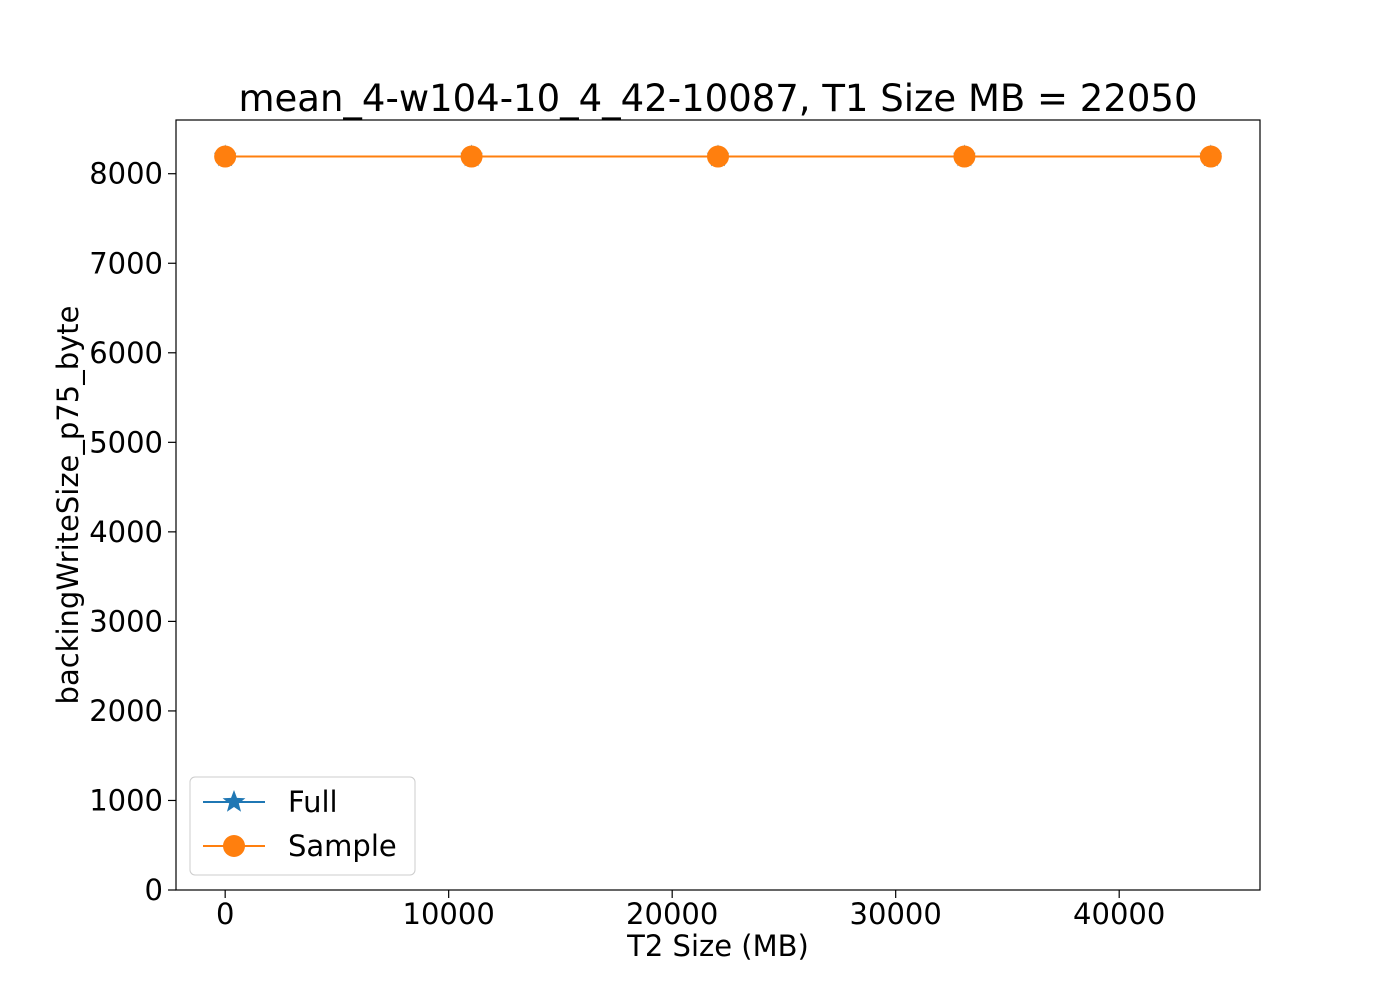 The image size is (1400, 1000). I want to click on y-tick-label: 7000, so click(126, 263).